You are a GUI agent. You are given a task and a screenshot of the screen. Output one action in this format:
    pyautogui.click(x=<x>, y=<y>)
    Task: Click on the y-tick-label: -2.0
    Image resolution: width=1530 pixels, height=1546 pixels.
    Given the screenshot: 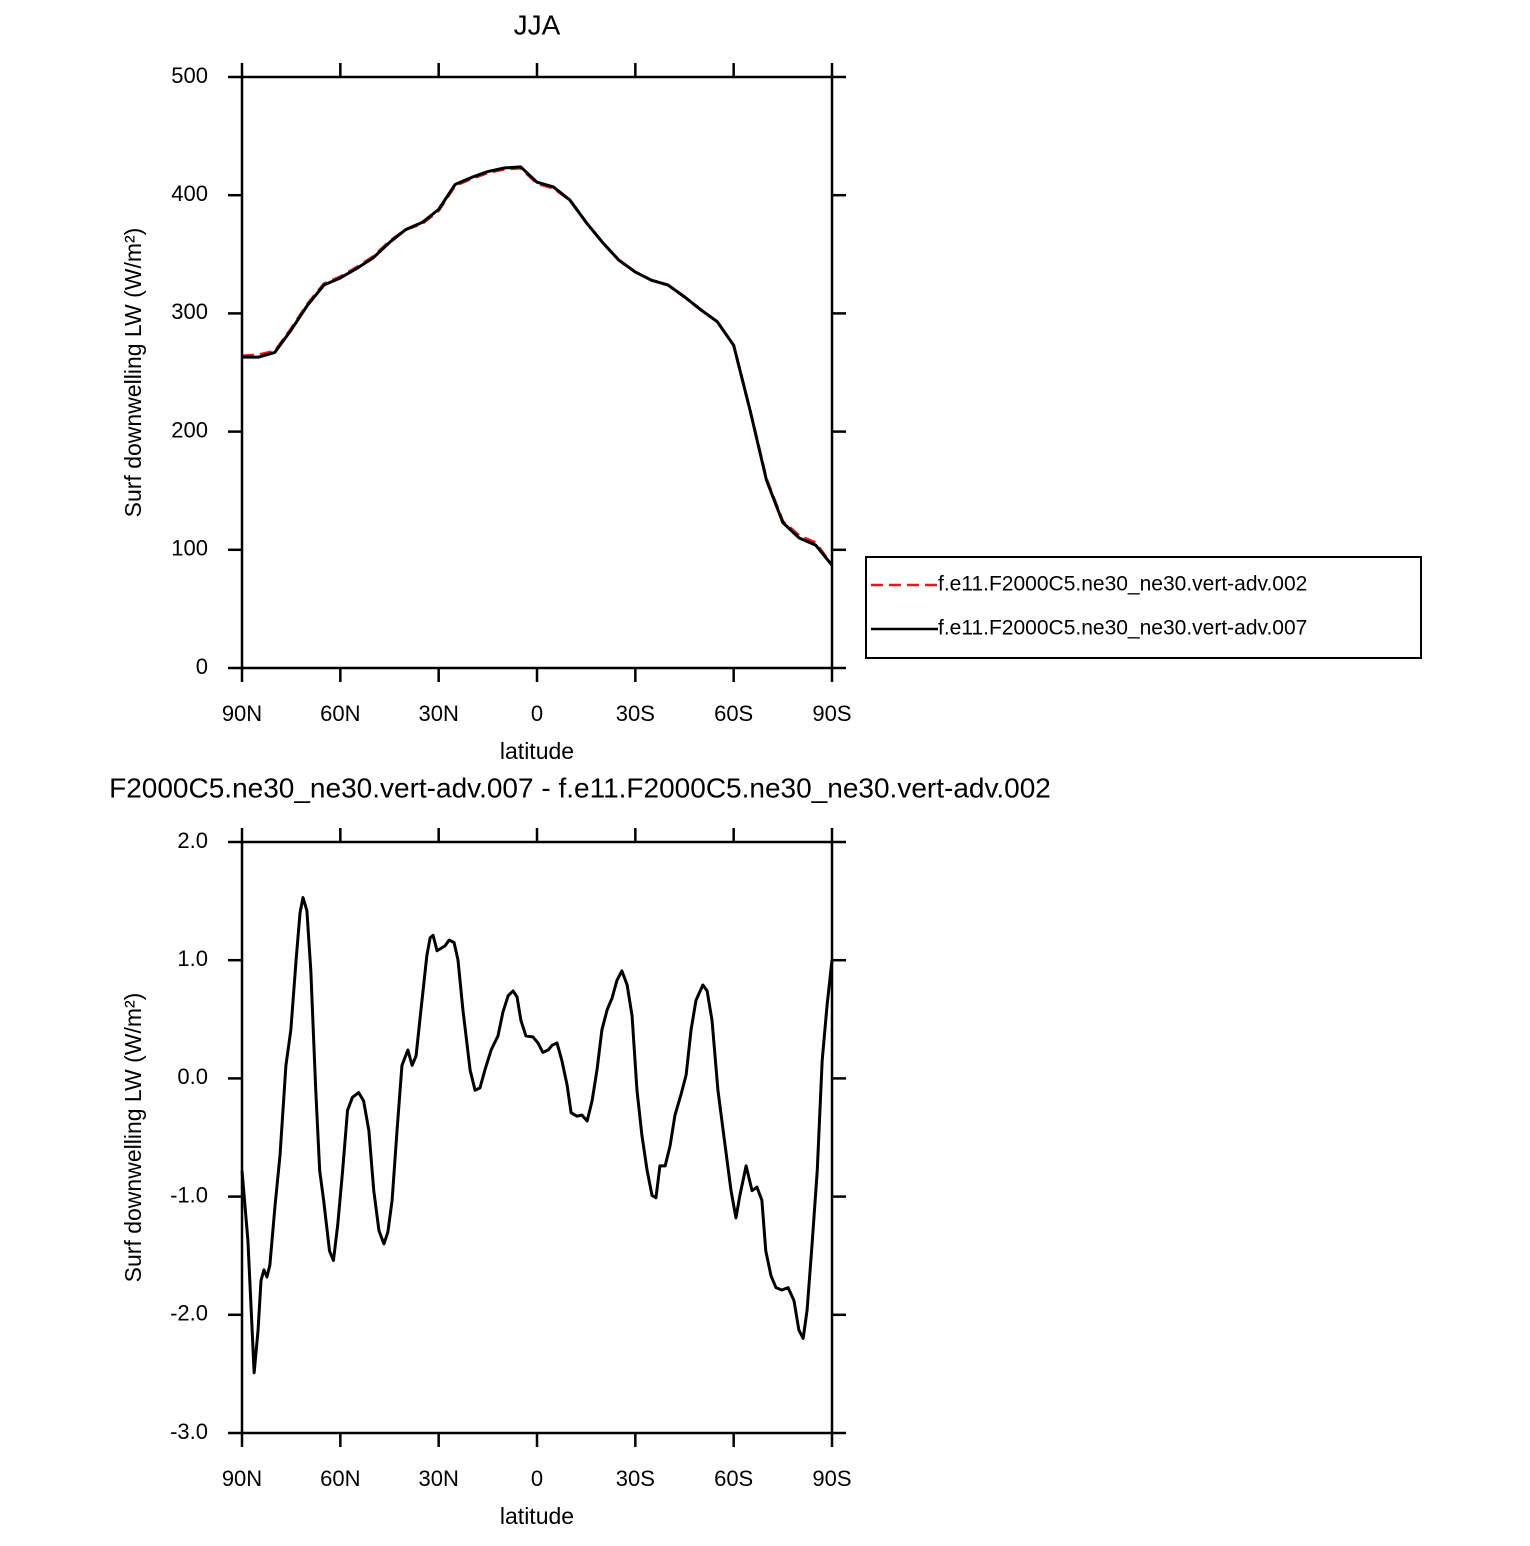 What is the action you would take?
    pyautogui.click(x=189, y=1313)
    